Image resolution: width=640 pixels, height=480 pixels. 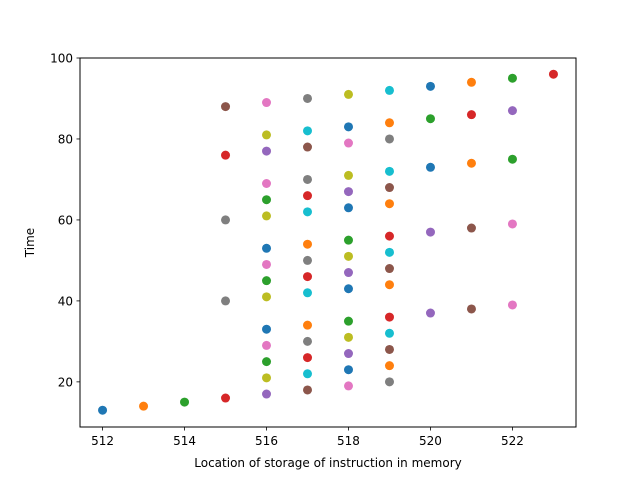 What do you see at coordinates (430, 441) in the screenshot?
I see `x-tick-label: 520` at bounding box center [430, 441].